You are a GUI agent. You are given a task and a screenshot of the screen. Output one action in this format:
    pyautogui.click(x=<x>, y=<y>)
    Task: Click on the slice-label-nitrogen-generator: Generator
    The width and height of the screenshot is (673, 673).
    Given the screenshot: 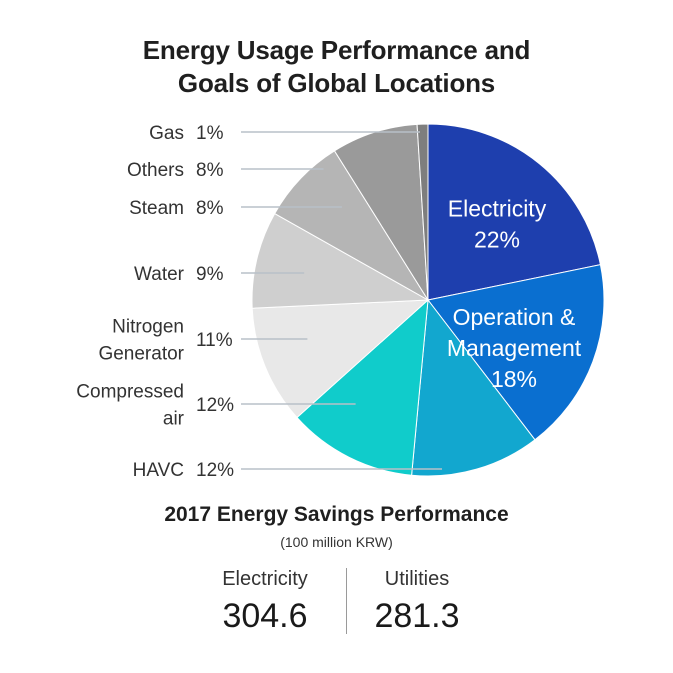 What is the action you would take?
    pyautogui.click(x=141, y=354)
    